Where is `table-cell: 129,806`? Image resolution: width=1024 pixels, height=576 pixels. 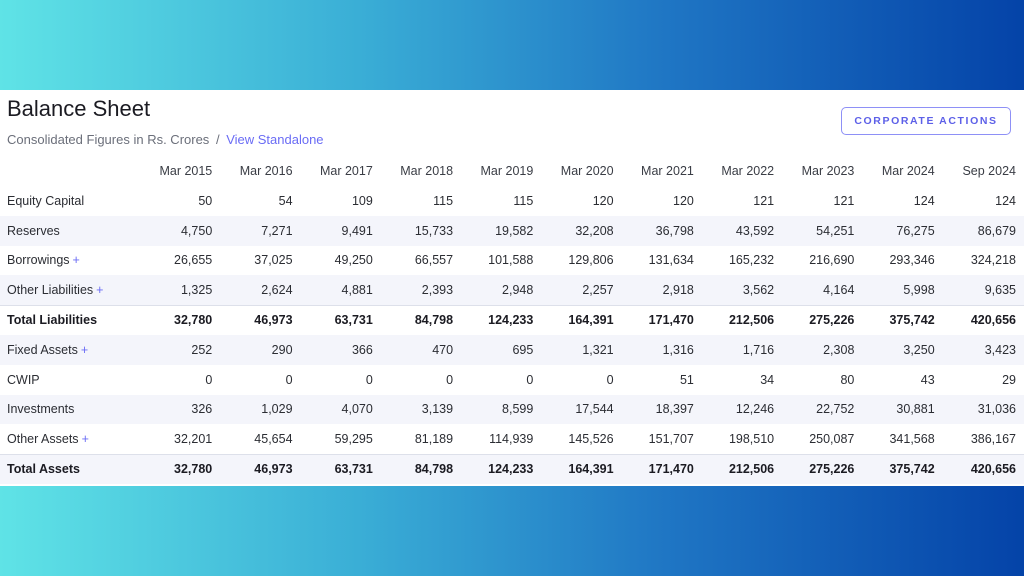 table-cell: 129,806 is located at coordinates (591, 260).